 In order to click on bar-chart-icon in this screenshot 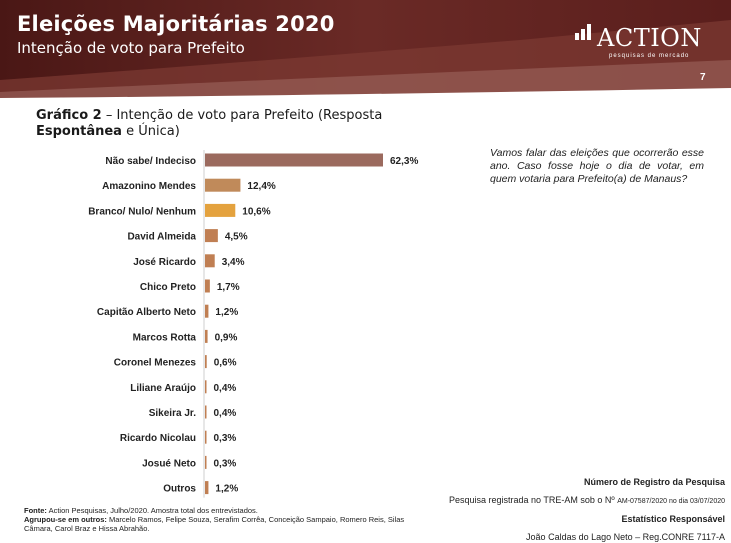, I will do `click(583, 32)`.